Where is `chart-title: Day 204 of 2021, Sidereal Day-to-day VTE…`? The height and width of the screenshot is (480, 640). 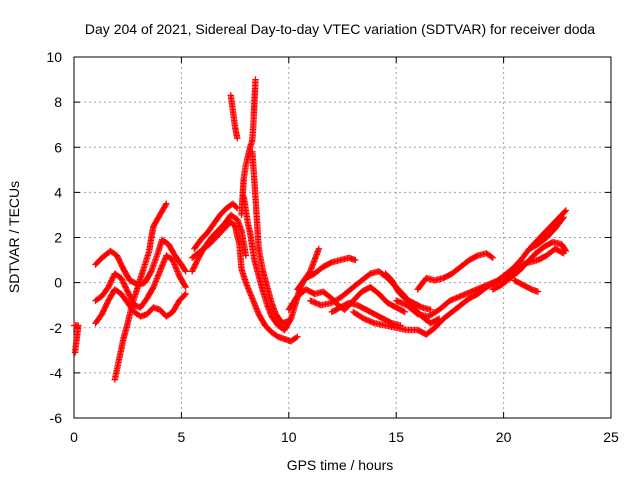
chart-title: Day 204 of 2021, Sidereal Day-to-day VTE… is located at coordinates (340, 29).